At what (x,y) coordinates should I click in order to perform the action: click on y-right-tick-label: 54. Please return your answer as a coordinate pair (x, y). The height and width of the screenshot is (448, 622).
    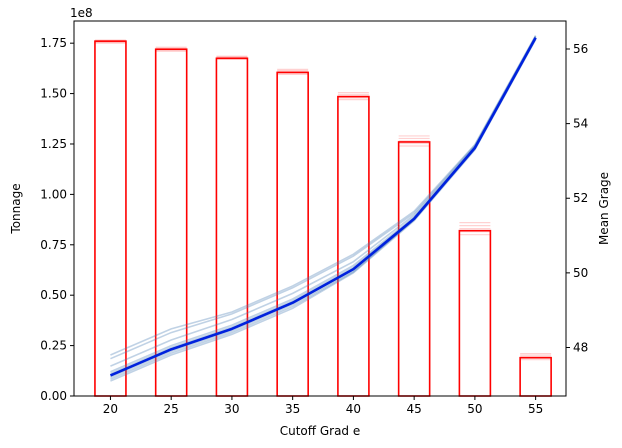
    Looking at the image, I should click on (580, 124).